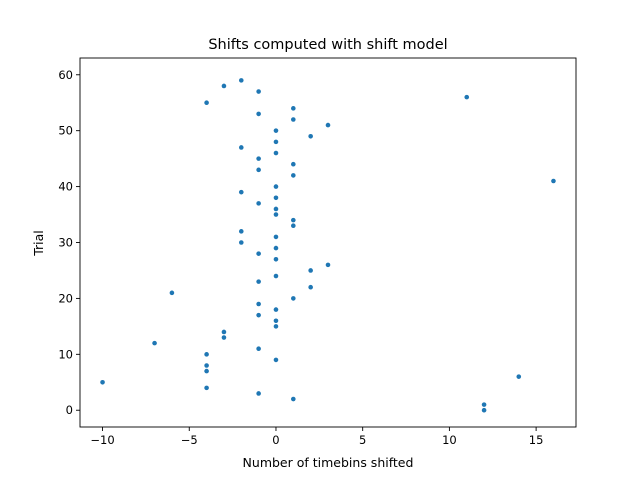  Describe the element at coordinates (69, 410) in the screenshot. I see `y-tick-label: 0` at that location.